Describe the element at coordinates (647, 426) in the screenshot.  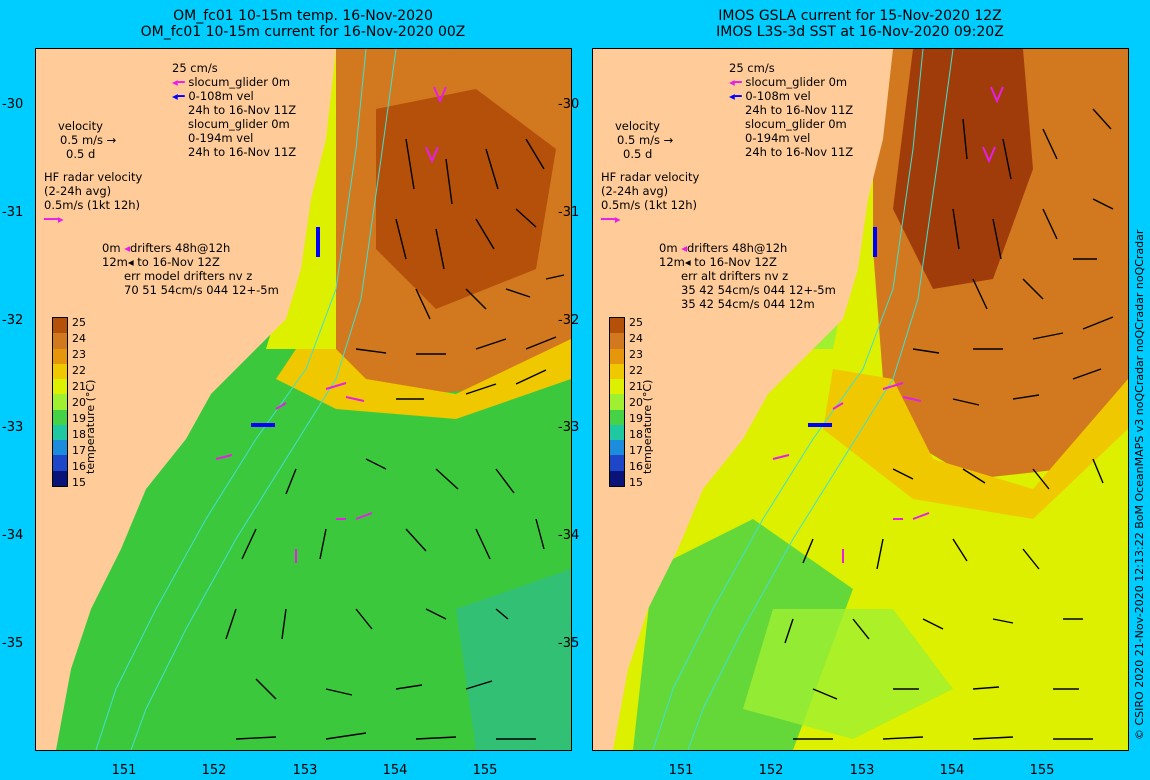
I see `right-colorbar-title: temperature (°C)` at that location.